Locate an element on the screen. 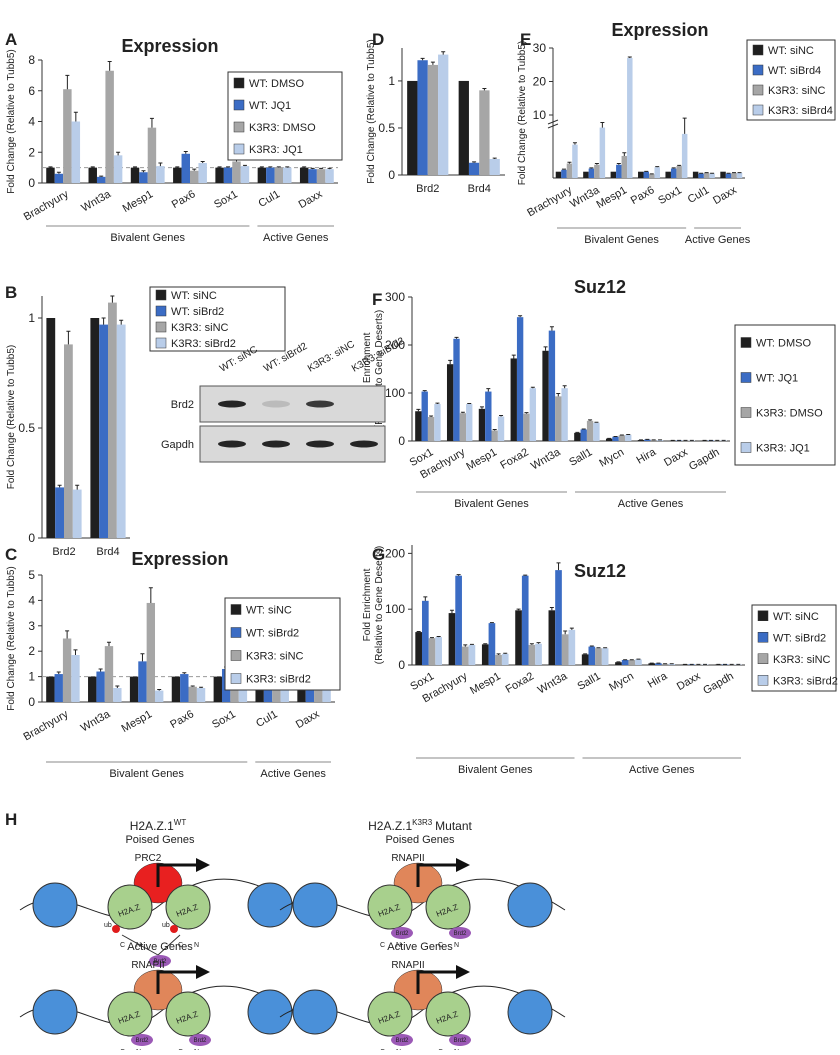 This screenshot has width=840, height=1055. chart-title: Expression is located at coordinates (659, 30).